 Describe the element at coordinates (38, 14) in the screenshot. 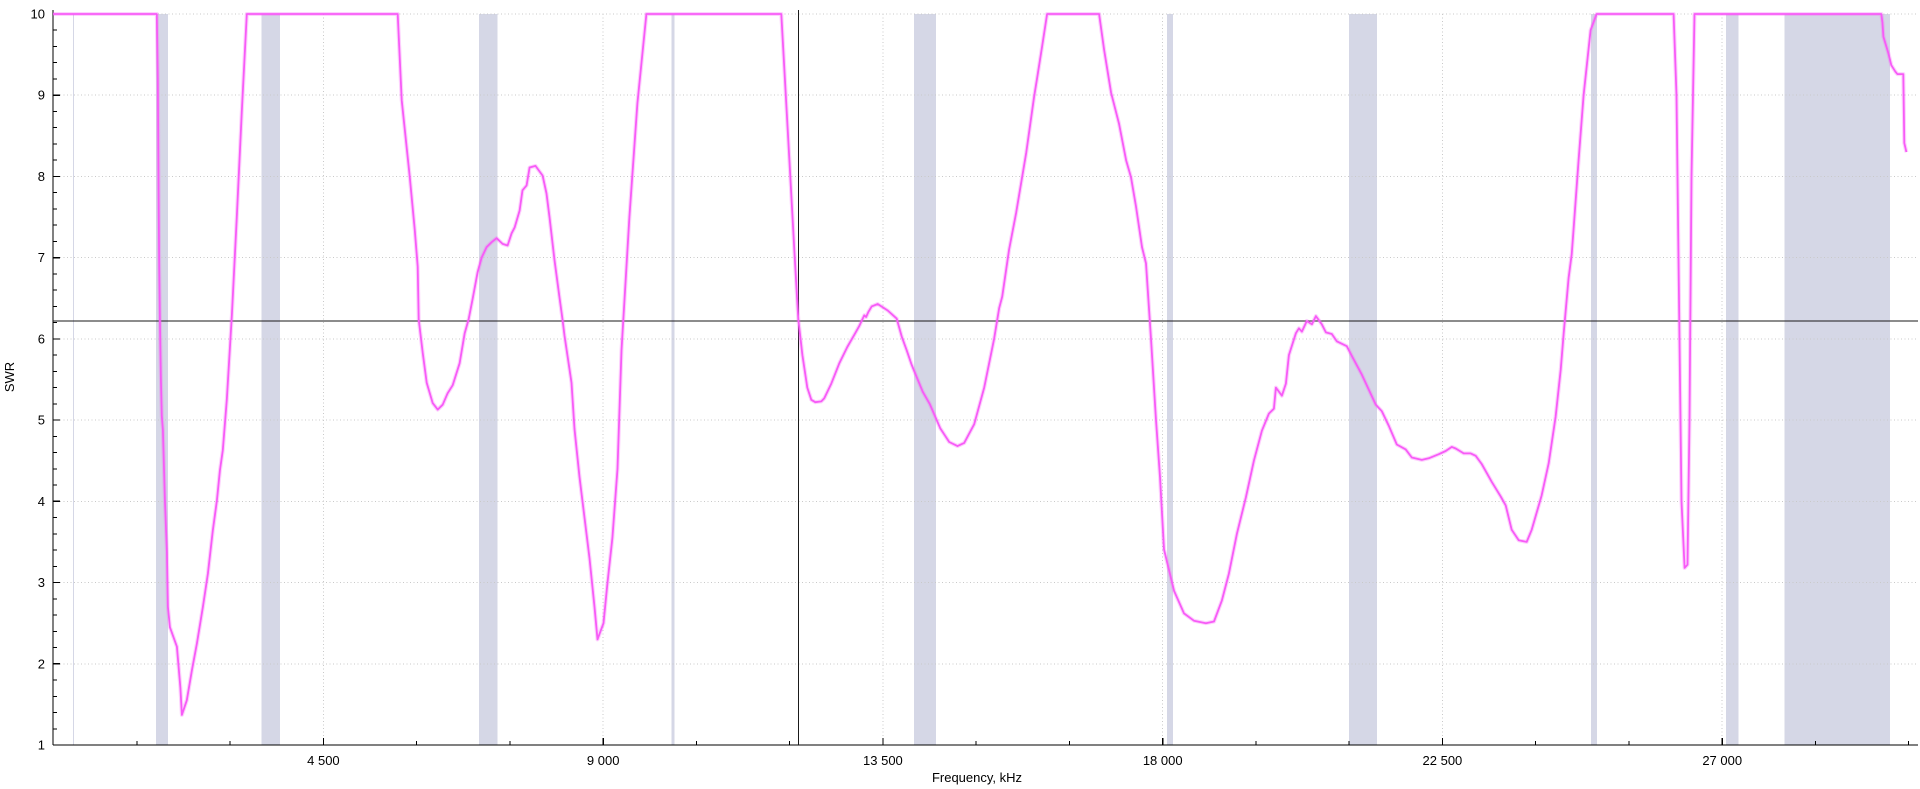

I see `y-tick-label: 10` at that location.